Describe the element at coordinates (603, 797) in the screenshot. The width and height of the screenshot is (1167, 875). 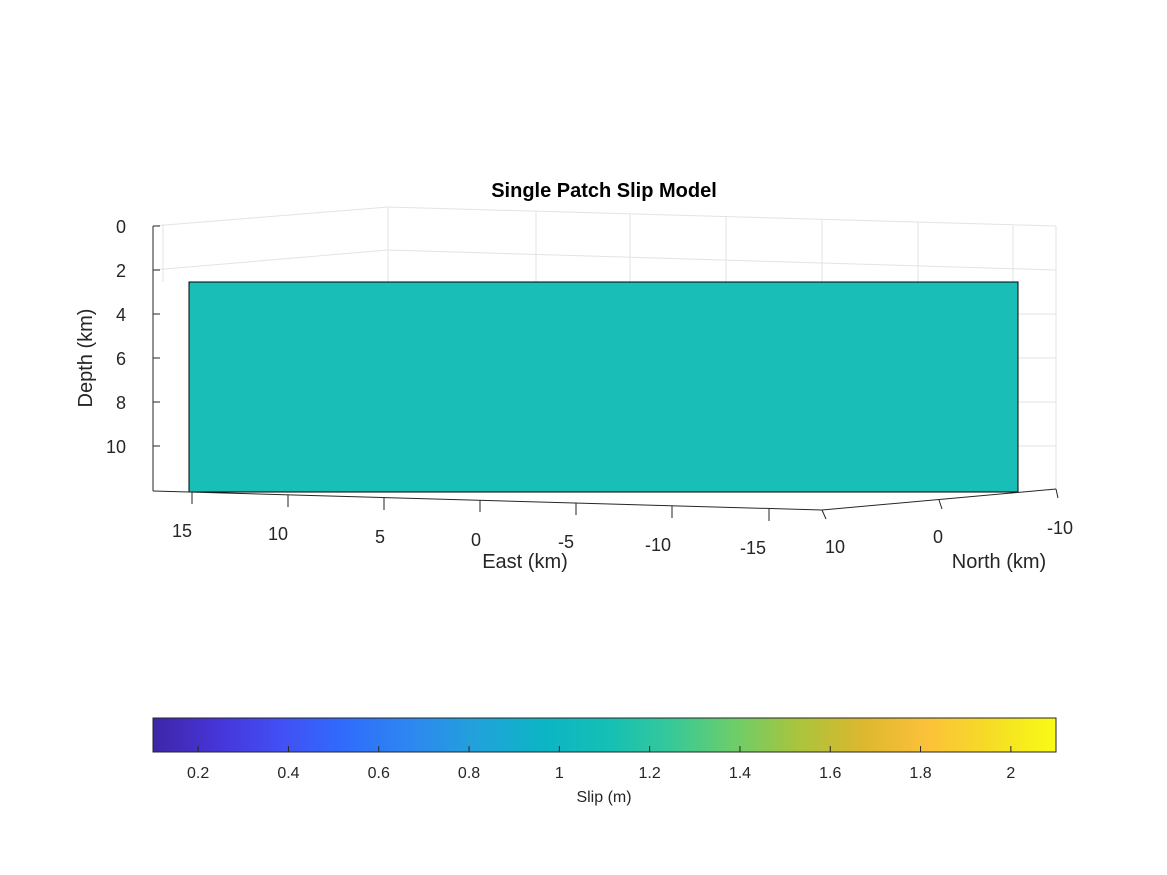
I see `colorbar-label: Slip (m)` at that location.